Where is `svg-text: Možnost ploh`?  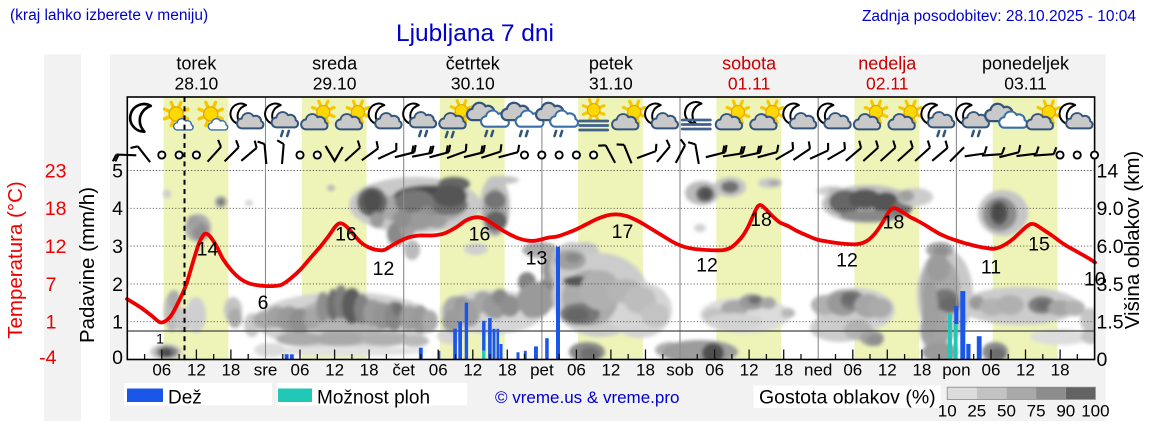
svg-text: Možnost ploh is located at coordinates (373, 398).